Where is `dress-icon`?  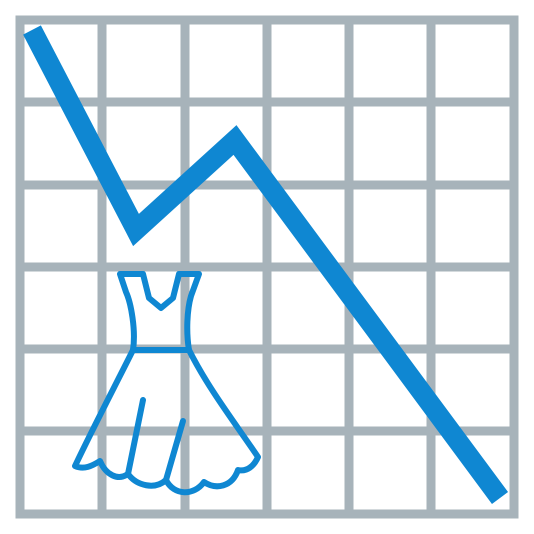 dress-icon is located at coordinates (166, 383).